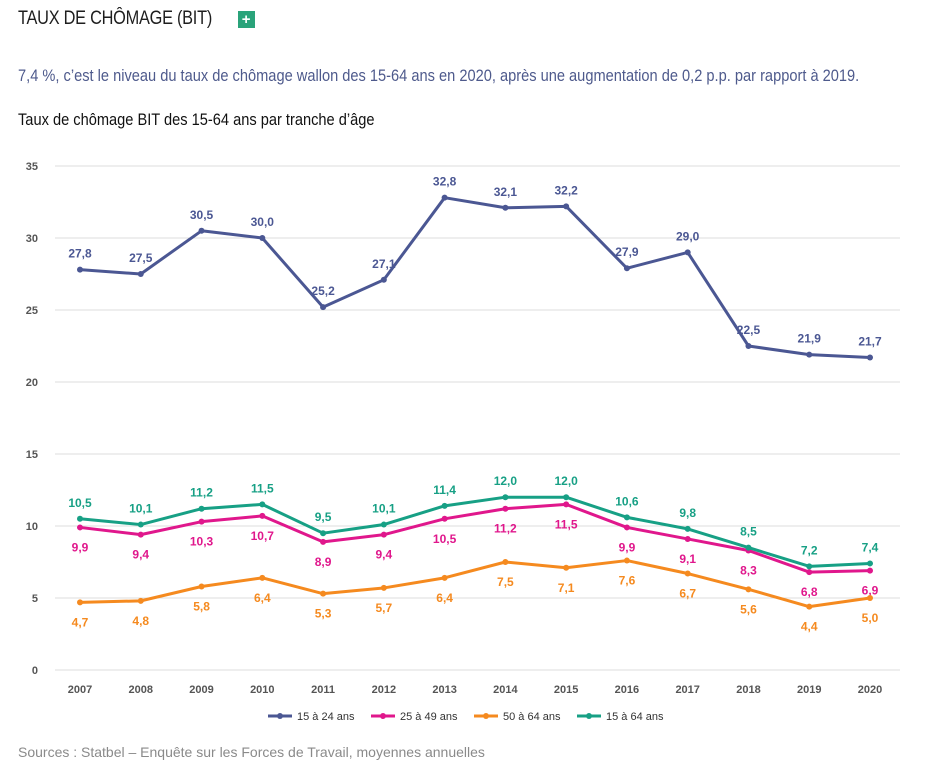  What do you see at coordinates (627, 581) in the screenshot?
I see `data-label: 7,6` at bounding box center [627, 581].